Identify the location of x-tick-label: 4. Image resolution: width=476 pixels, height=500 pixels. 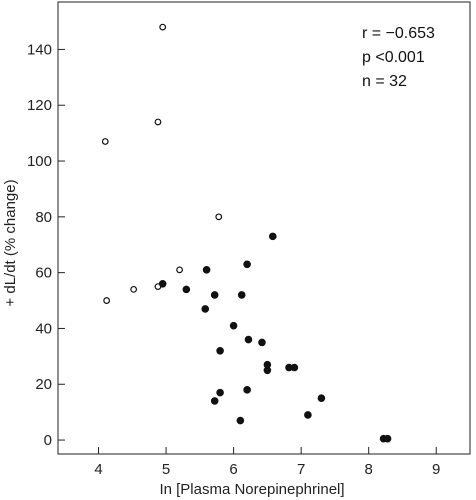
(98, 469).